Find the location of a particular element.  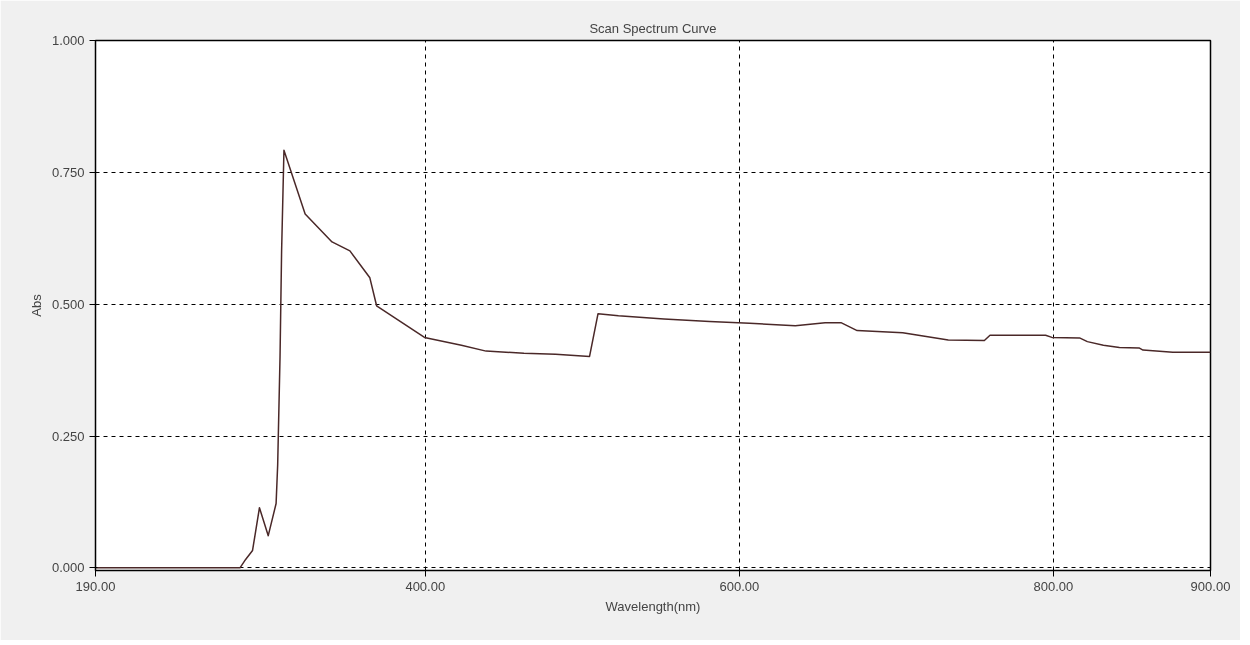

y-axis-title: Abs is located at coordinates (36, 305).